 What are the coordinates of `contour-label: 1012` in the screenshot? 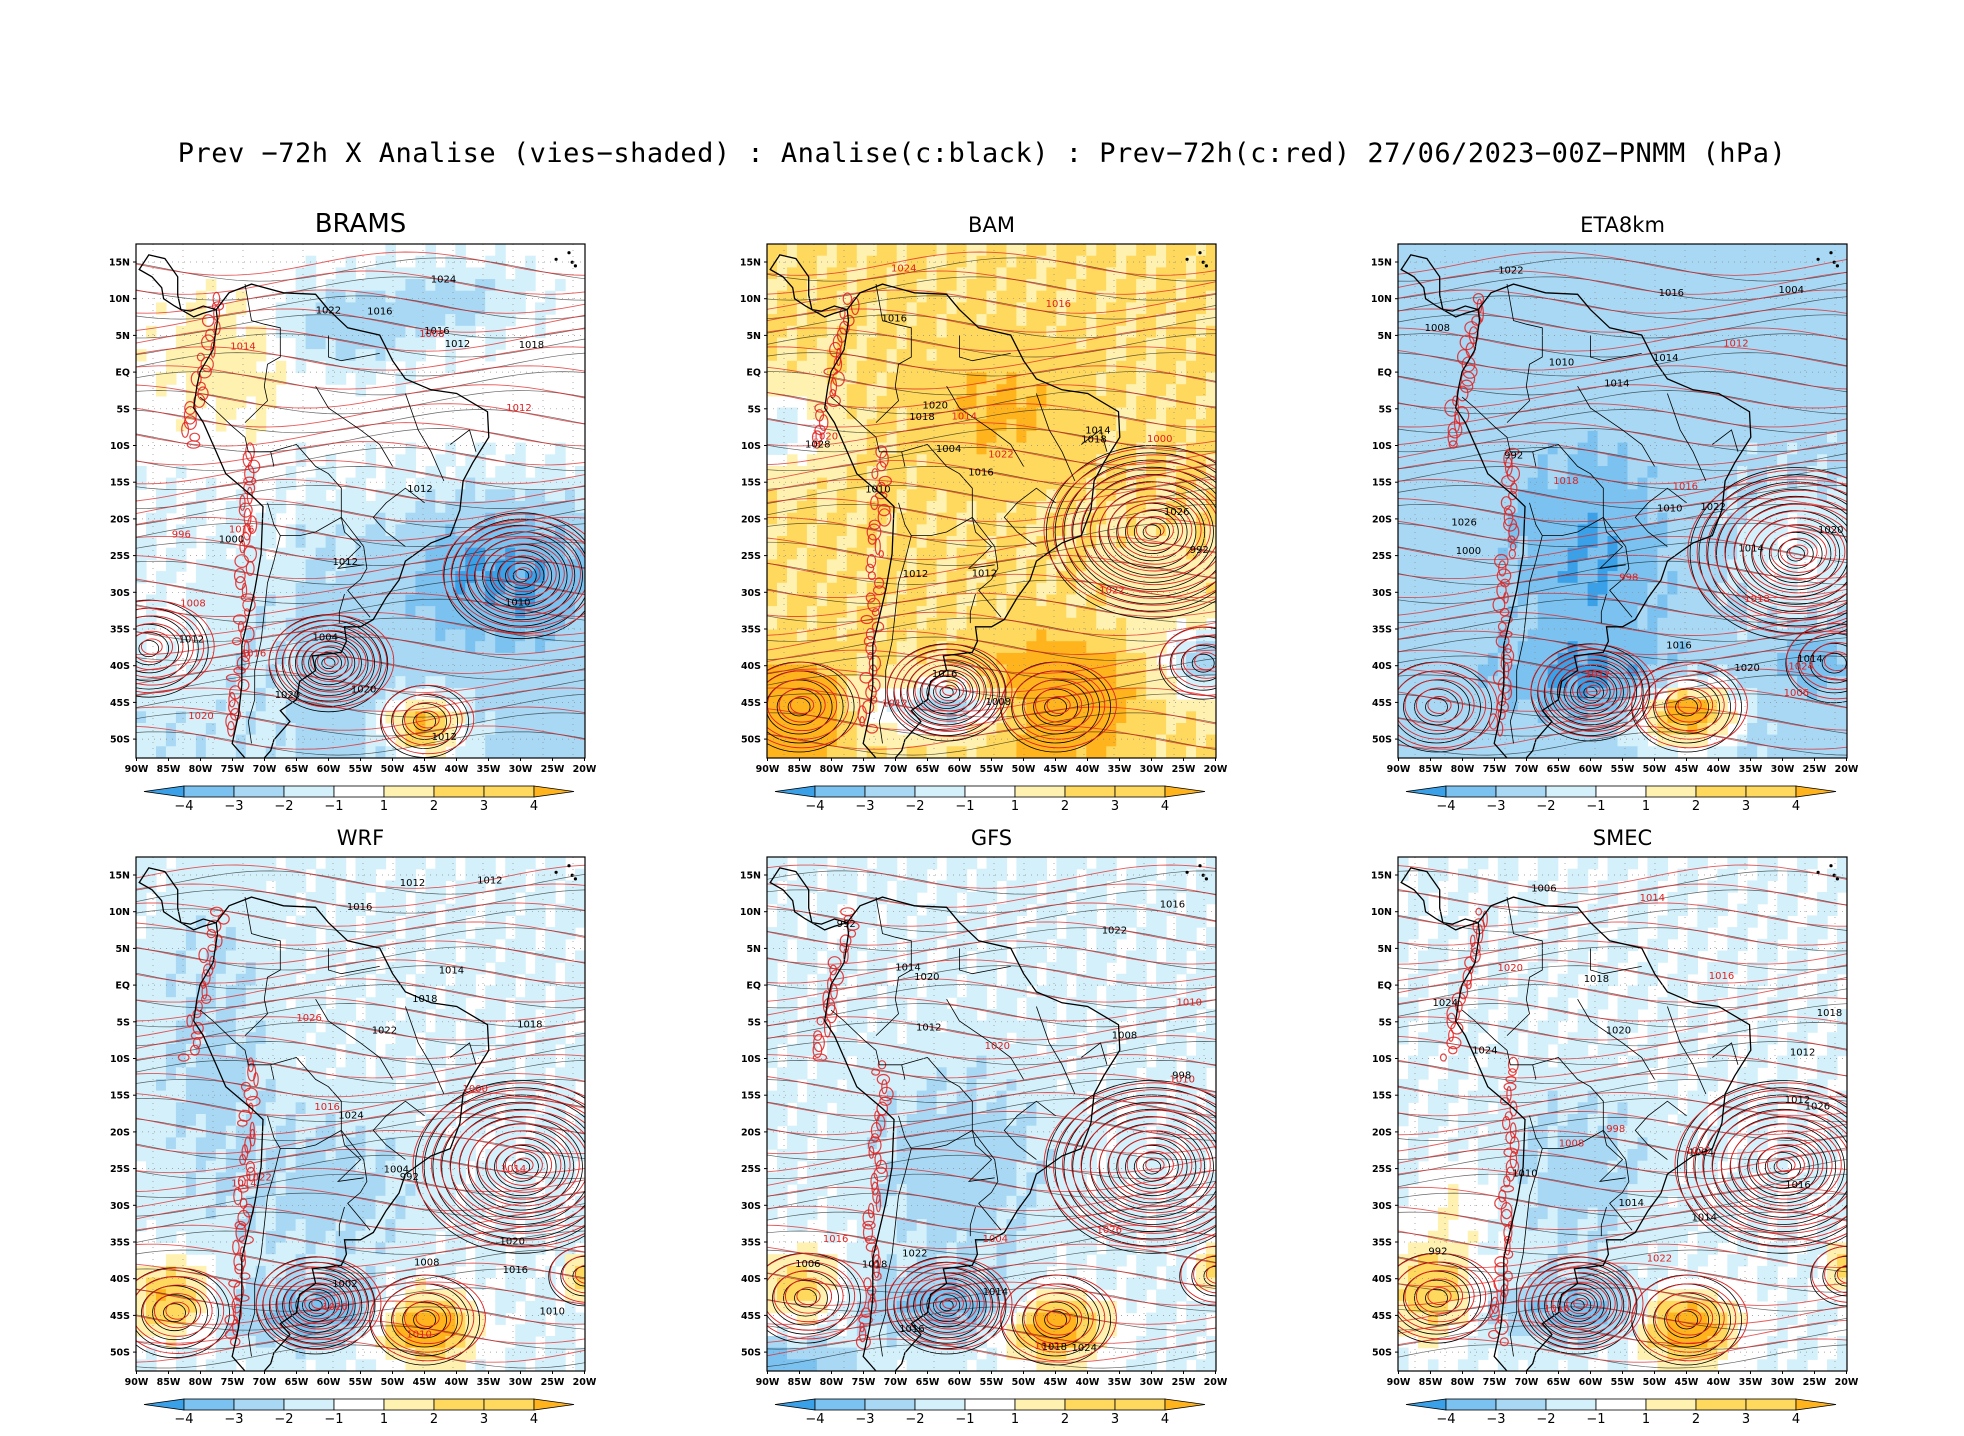 It's located at (345, 562).